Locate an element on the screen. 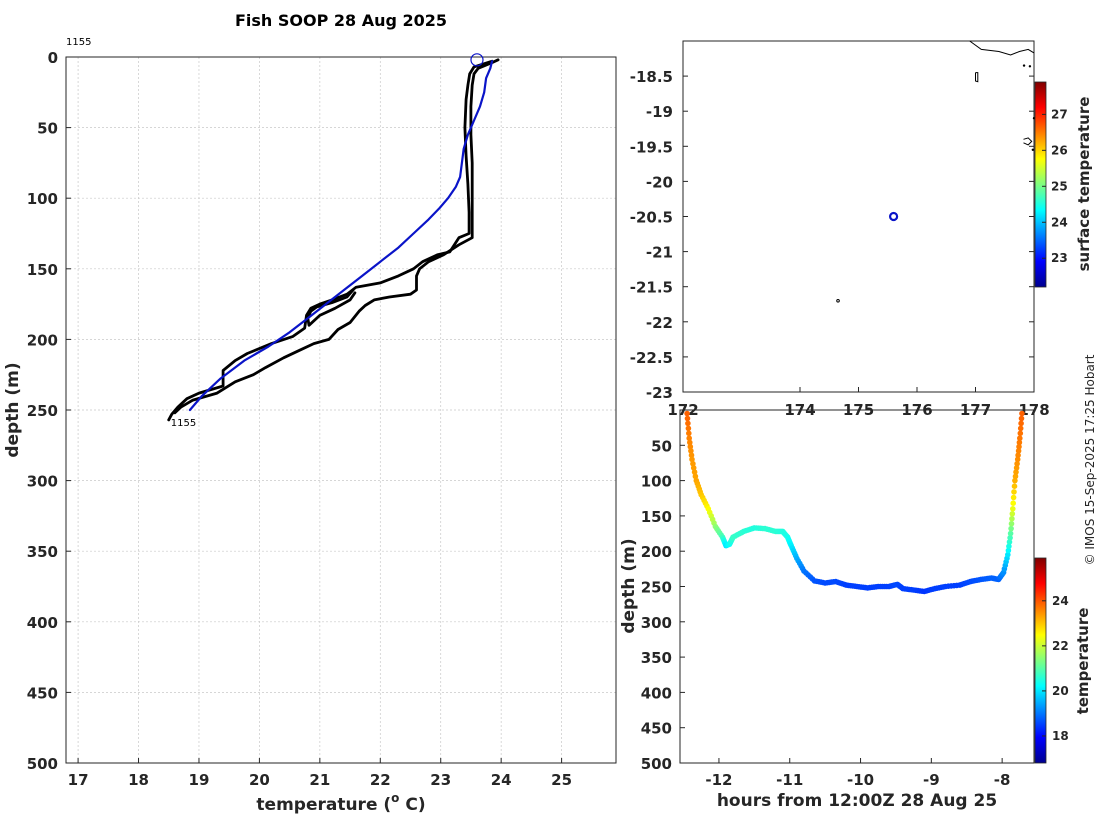 The image size is (1100, 820). track-y-tick-label: 150 is located at coordinates (656, 517).